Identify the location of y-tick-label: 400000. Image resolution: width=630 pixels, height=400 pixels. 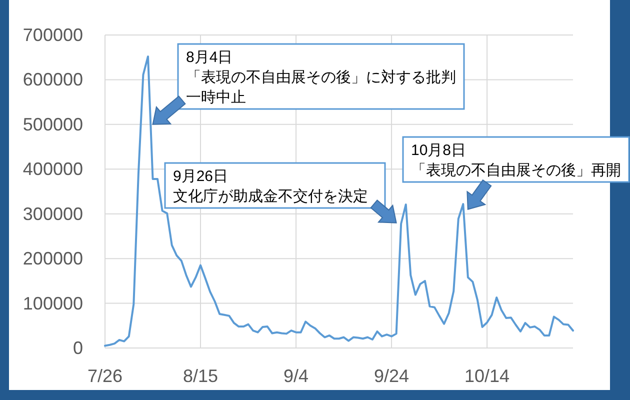
(52, 169).